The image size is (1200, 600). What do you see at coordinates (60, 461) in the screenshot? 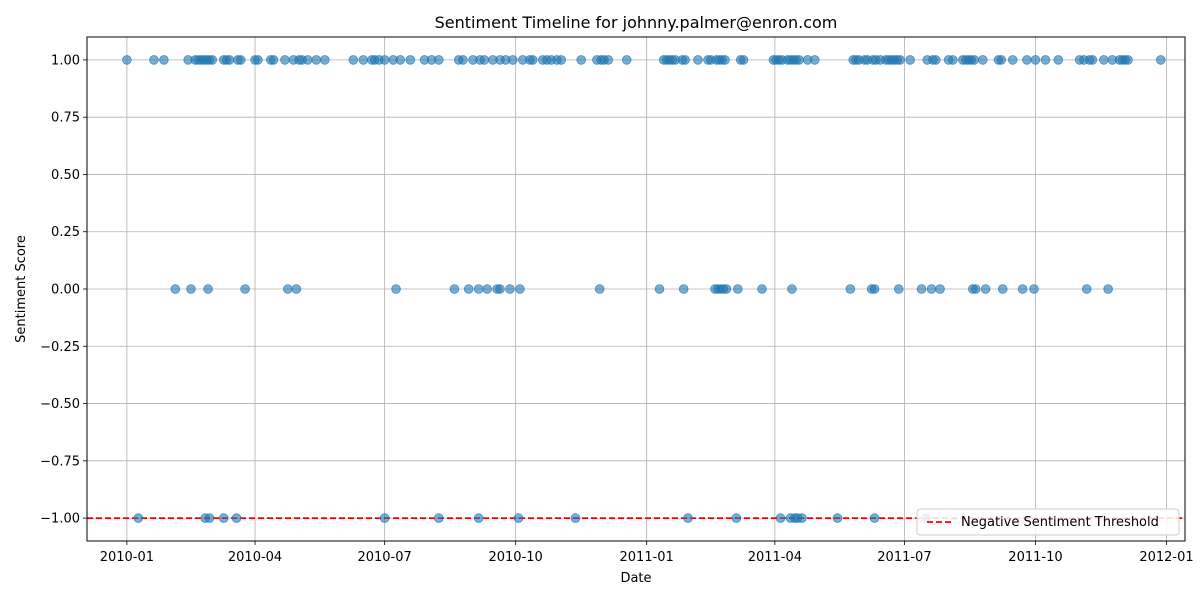
I see `y-tick-label: −0.75` at bounding box center [60, 461].